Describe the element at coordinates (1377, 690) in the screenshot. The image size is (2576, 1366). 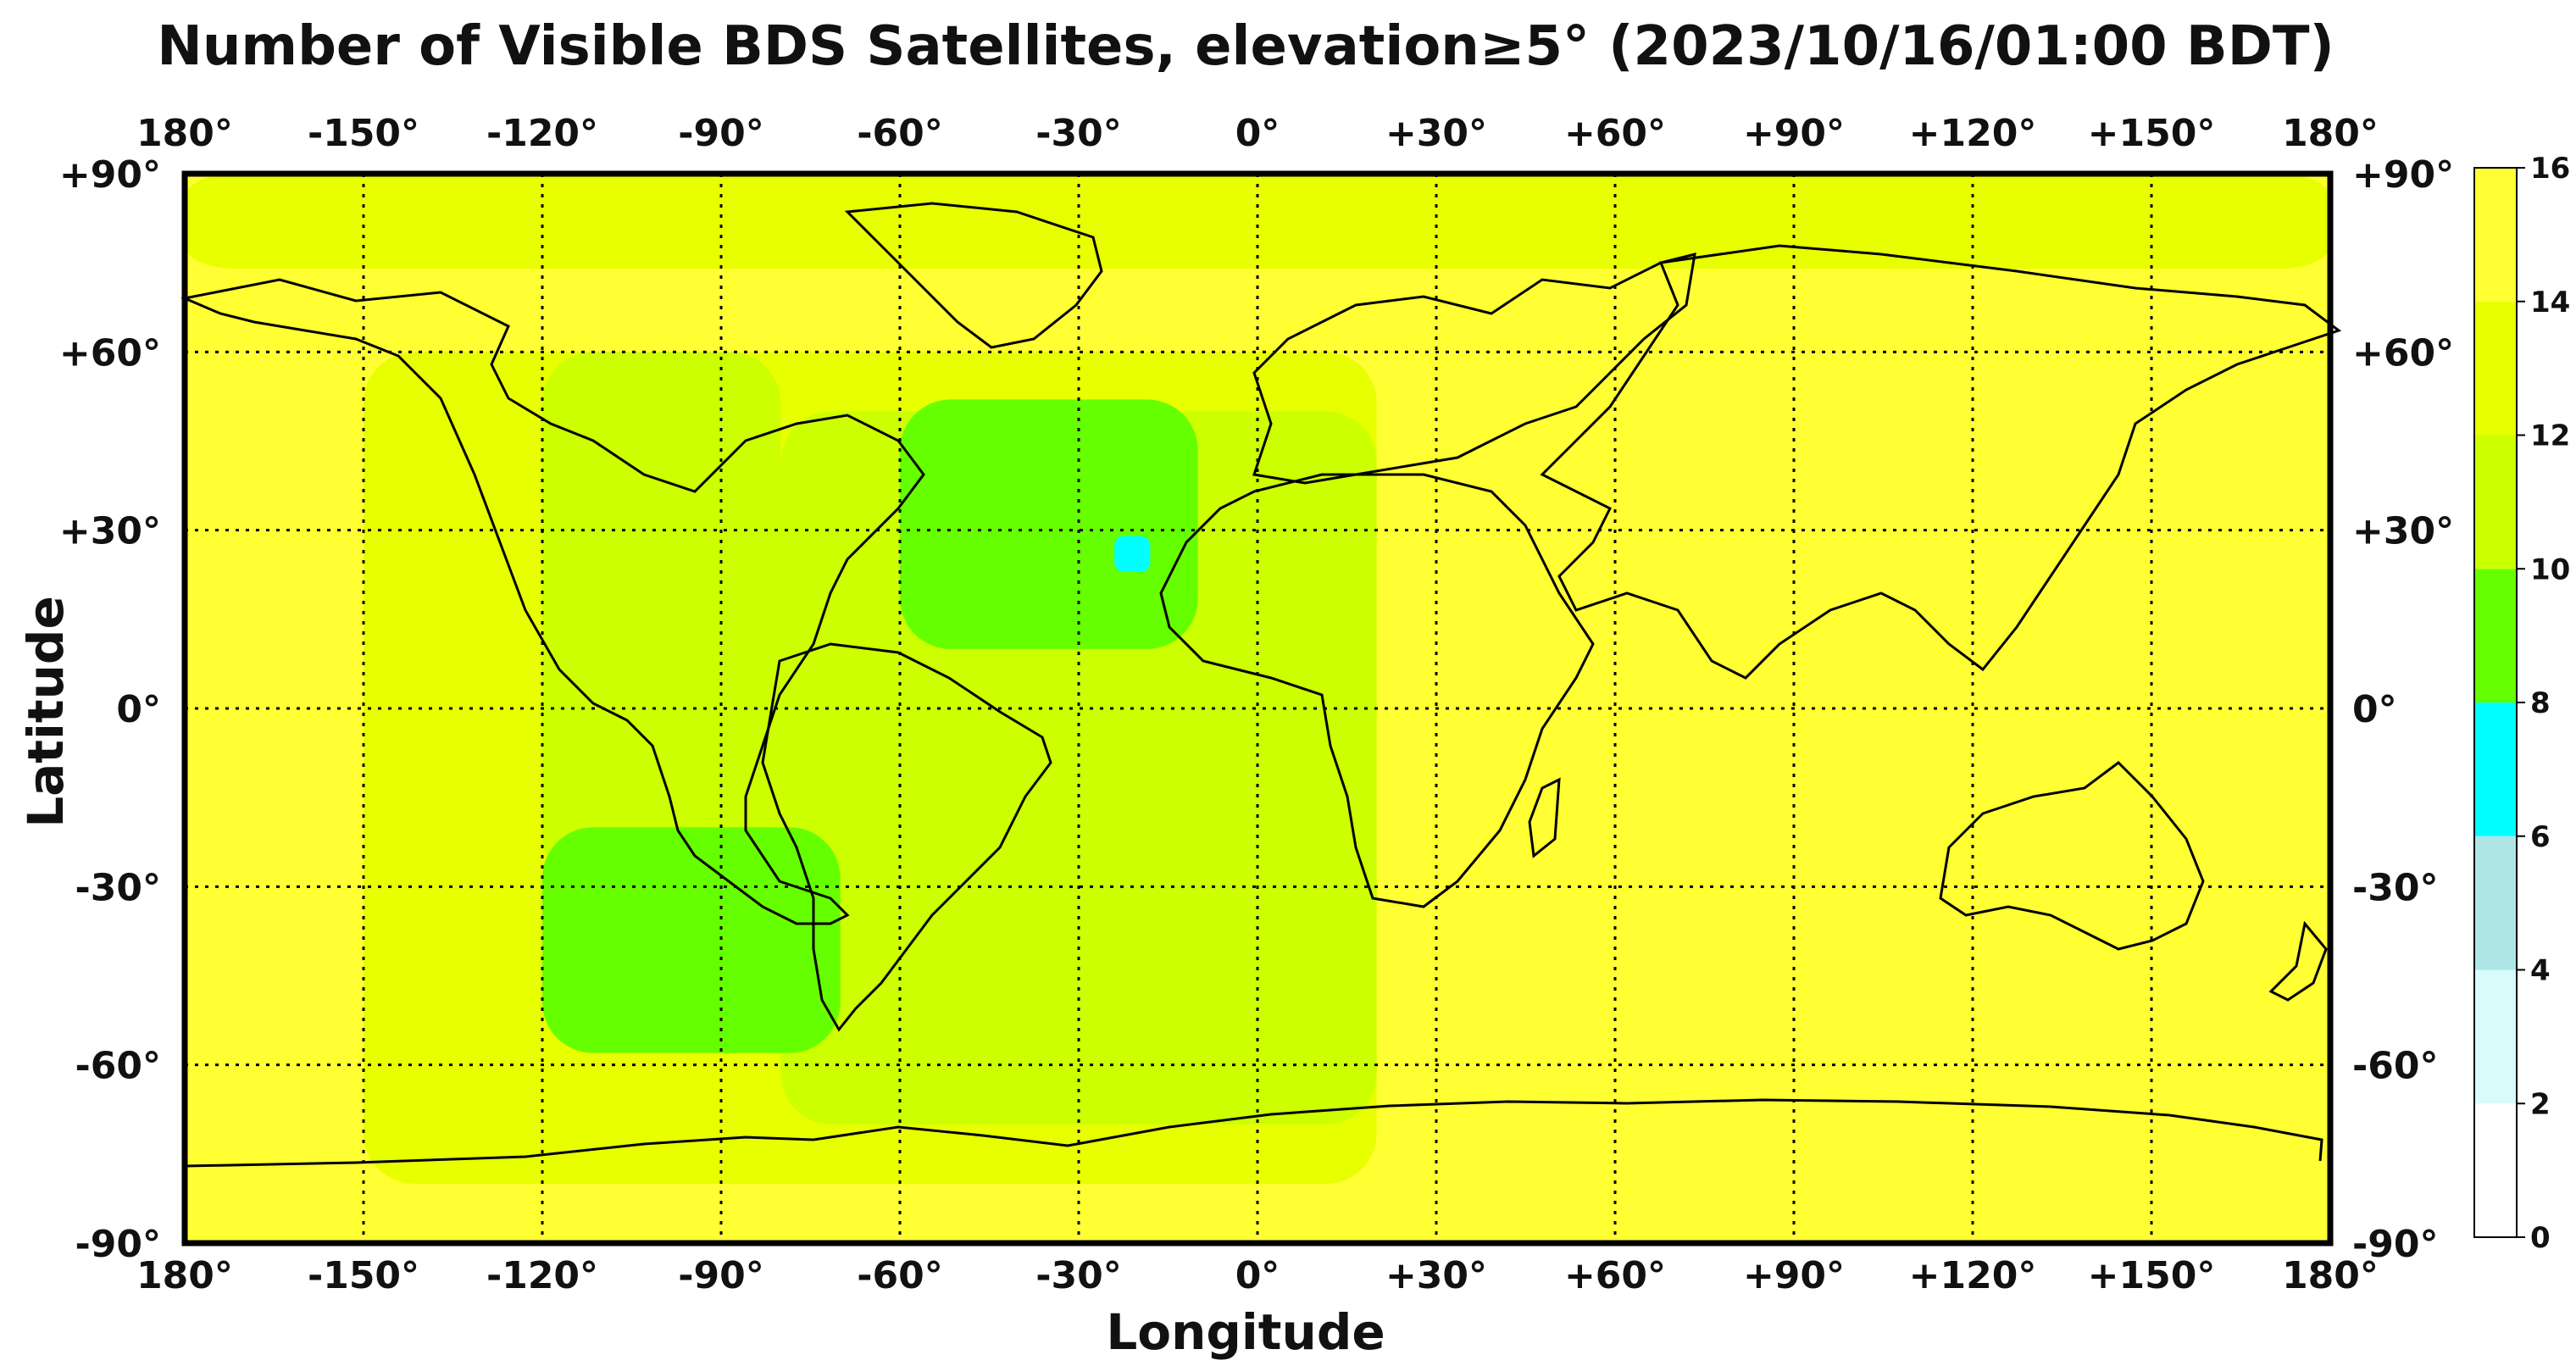
I see `coastline-africa` at that location.